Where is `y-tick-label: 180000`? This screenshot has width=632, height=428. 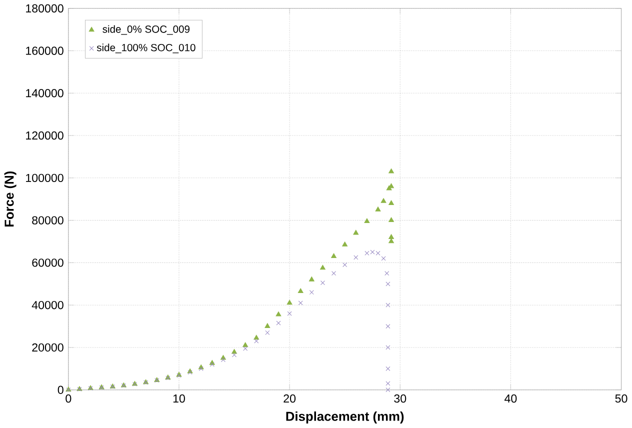
y-tick-label: 180000 is located at coordinates (45, 8).